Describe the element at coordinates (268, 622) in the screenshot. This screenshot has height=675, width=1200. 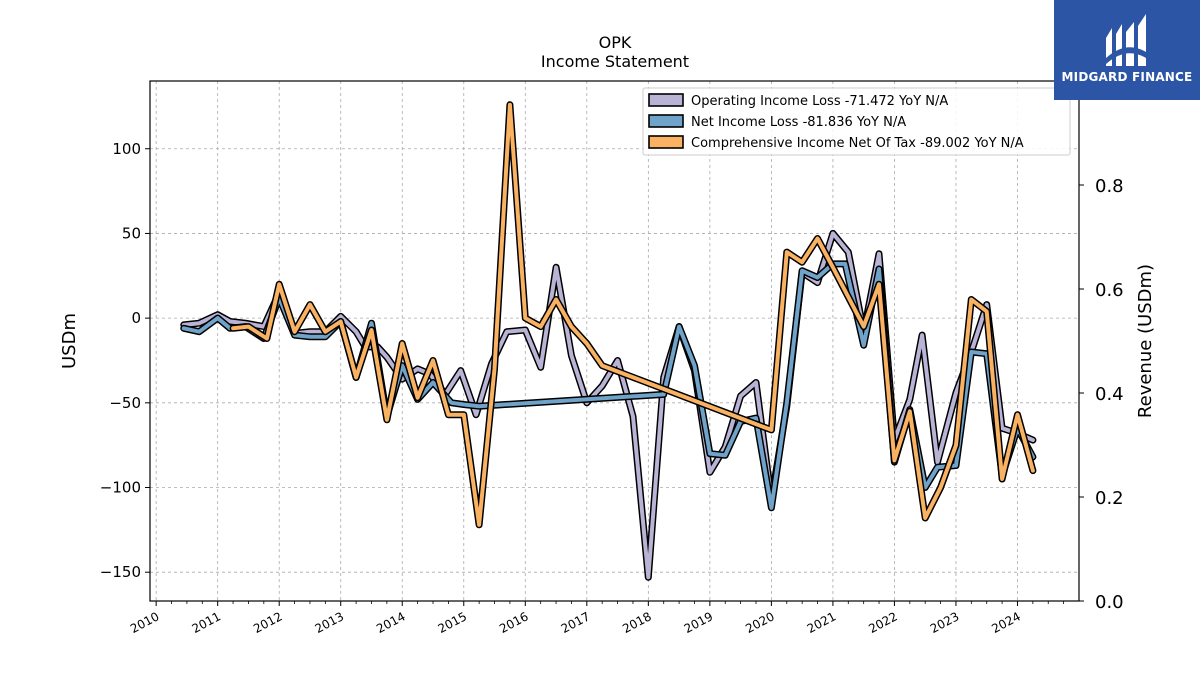
I see `x-tick-label: 2012` at that location.